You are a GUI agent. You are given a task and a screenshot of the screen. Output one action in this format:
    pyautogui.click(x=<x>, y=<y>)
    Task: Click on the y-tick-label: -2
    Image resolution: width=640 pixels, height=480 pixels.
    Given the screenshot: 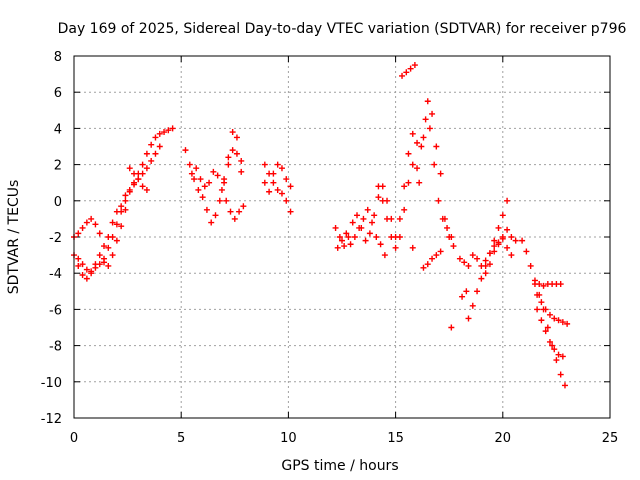 What is the action you would take?
    pyautogui.click(x=55, y=238)
    